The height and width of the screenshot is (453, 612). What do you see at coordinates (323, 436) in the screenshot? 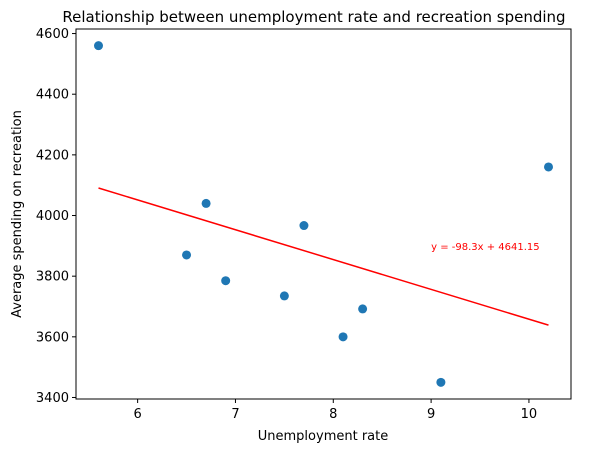
I see `x-axis-label: Unemployment rate` at bounding box center [323, 436].